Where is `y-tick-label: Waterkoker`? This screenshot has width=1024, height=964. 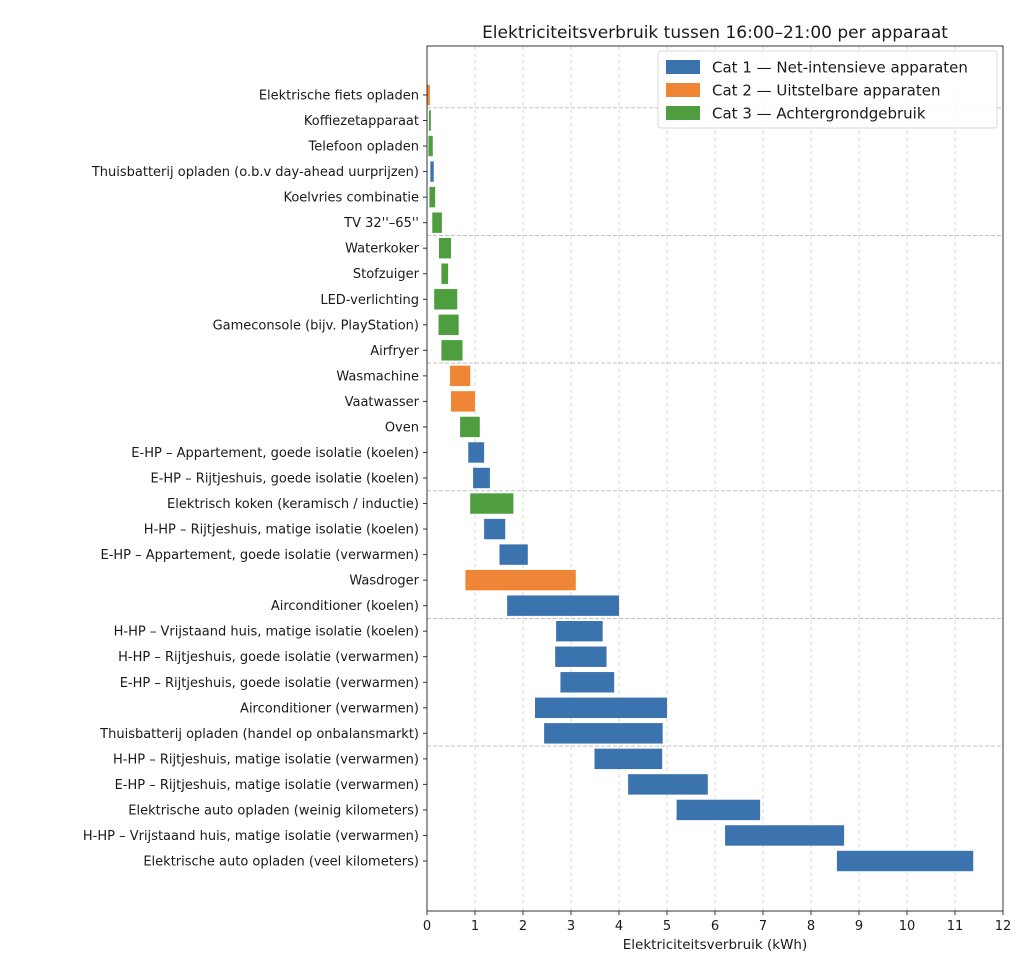
y-tick-label: Waterkoker is located at coordinates (382, 249).